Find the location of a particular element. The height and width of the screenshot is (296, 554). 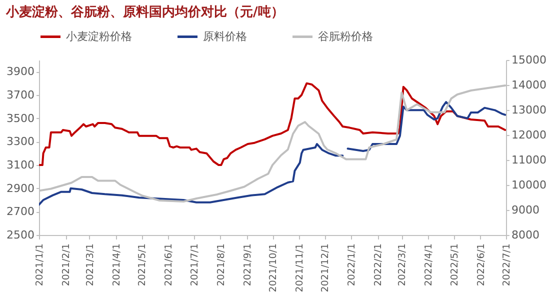

y-tick-label: 3900 is located at coordinates (20, 71).